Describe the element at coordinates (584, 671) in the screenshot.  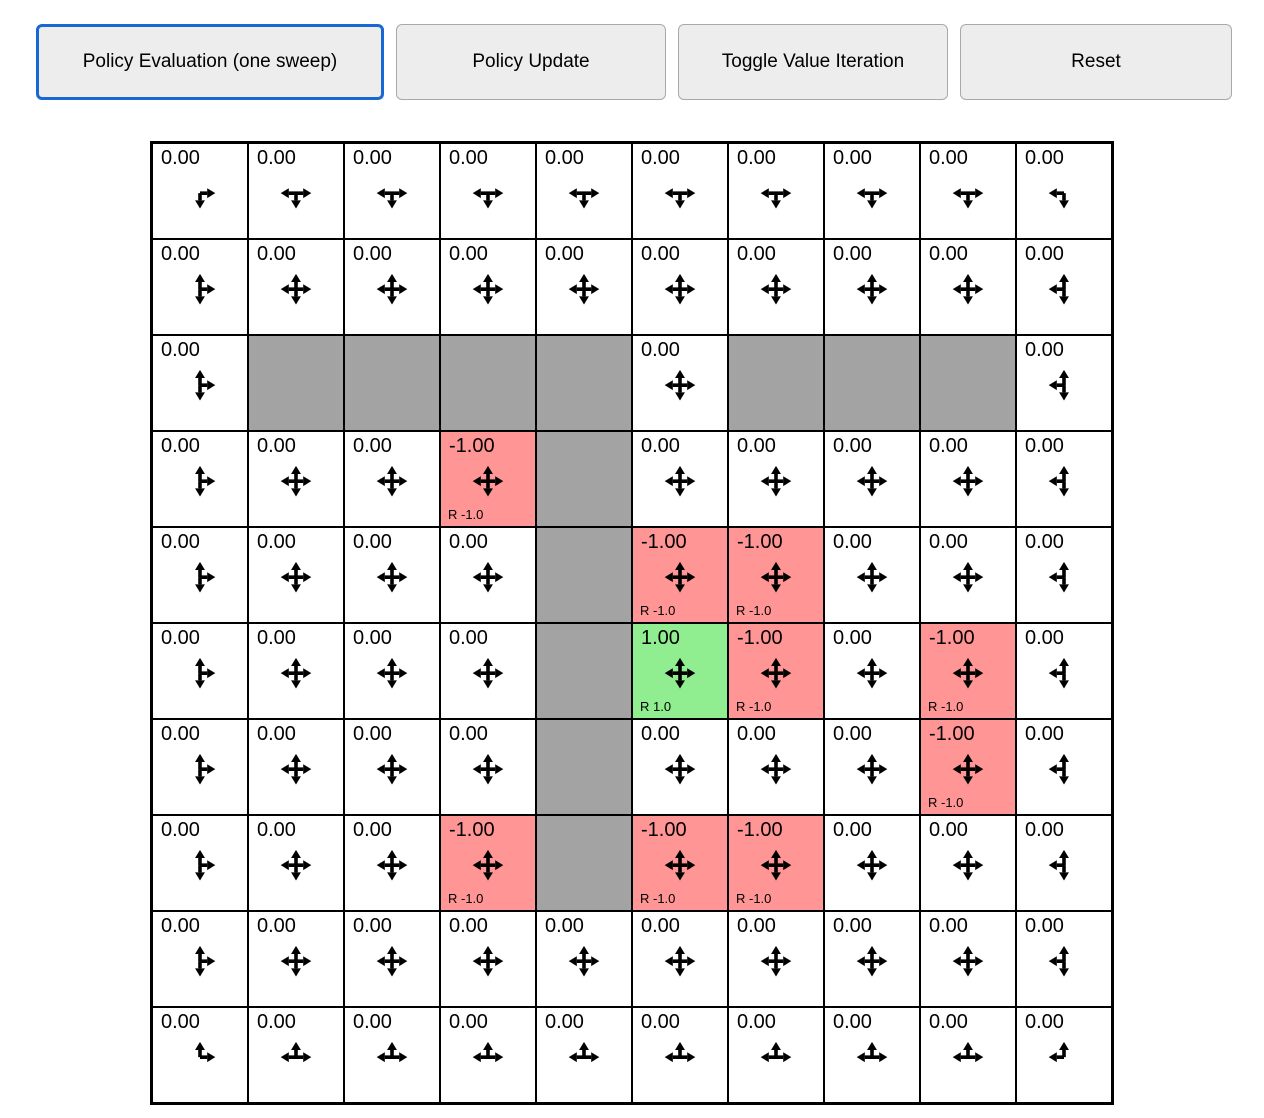
I see `grid-wall-cell` at that location.